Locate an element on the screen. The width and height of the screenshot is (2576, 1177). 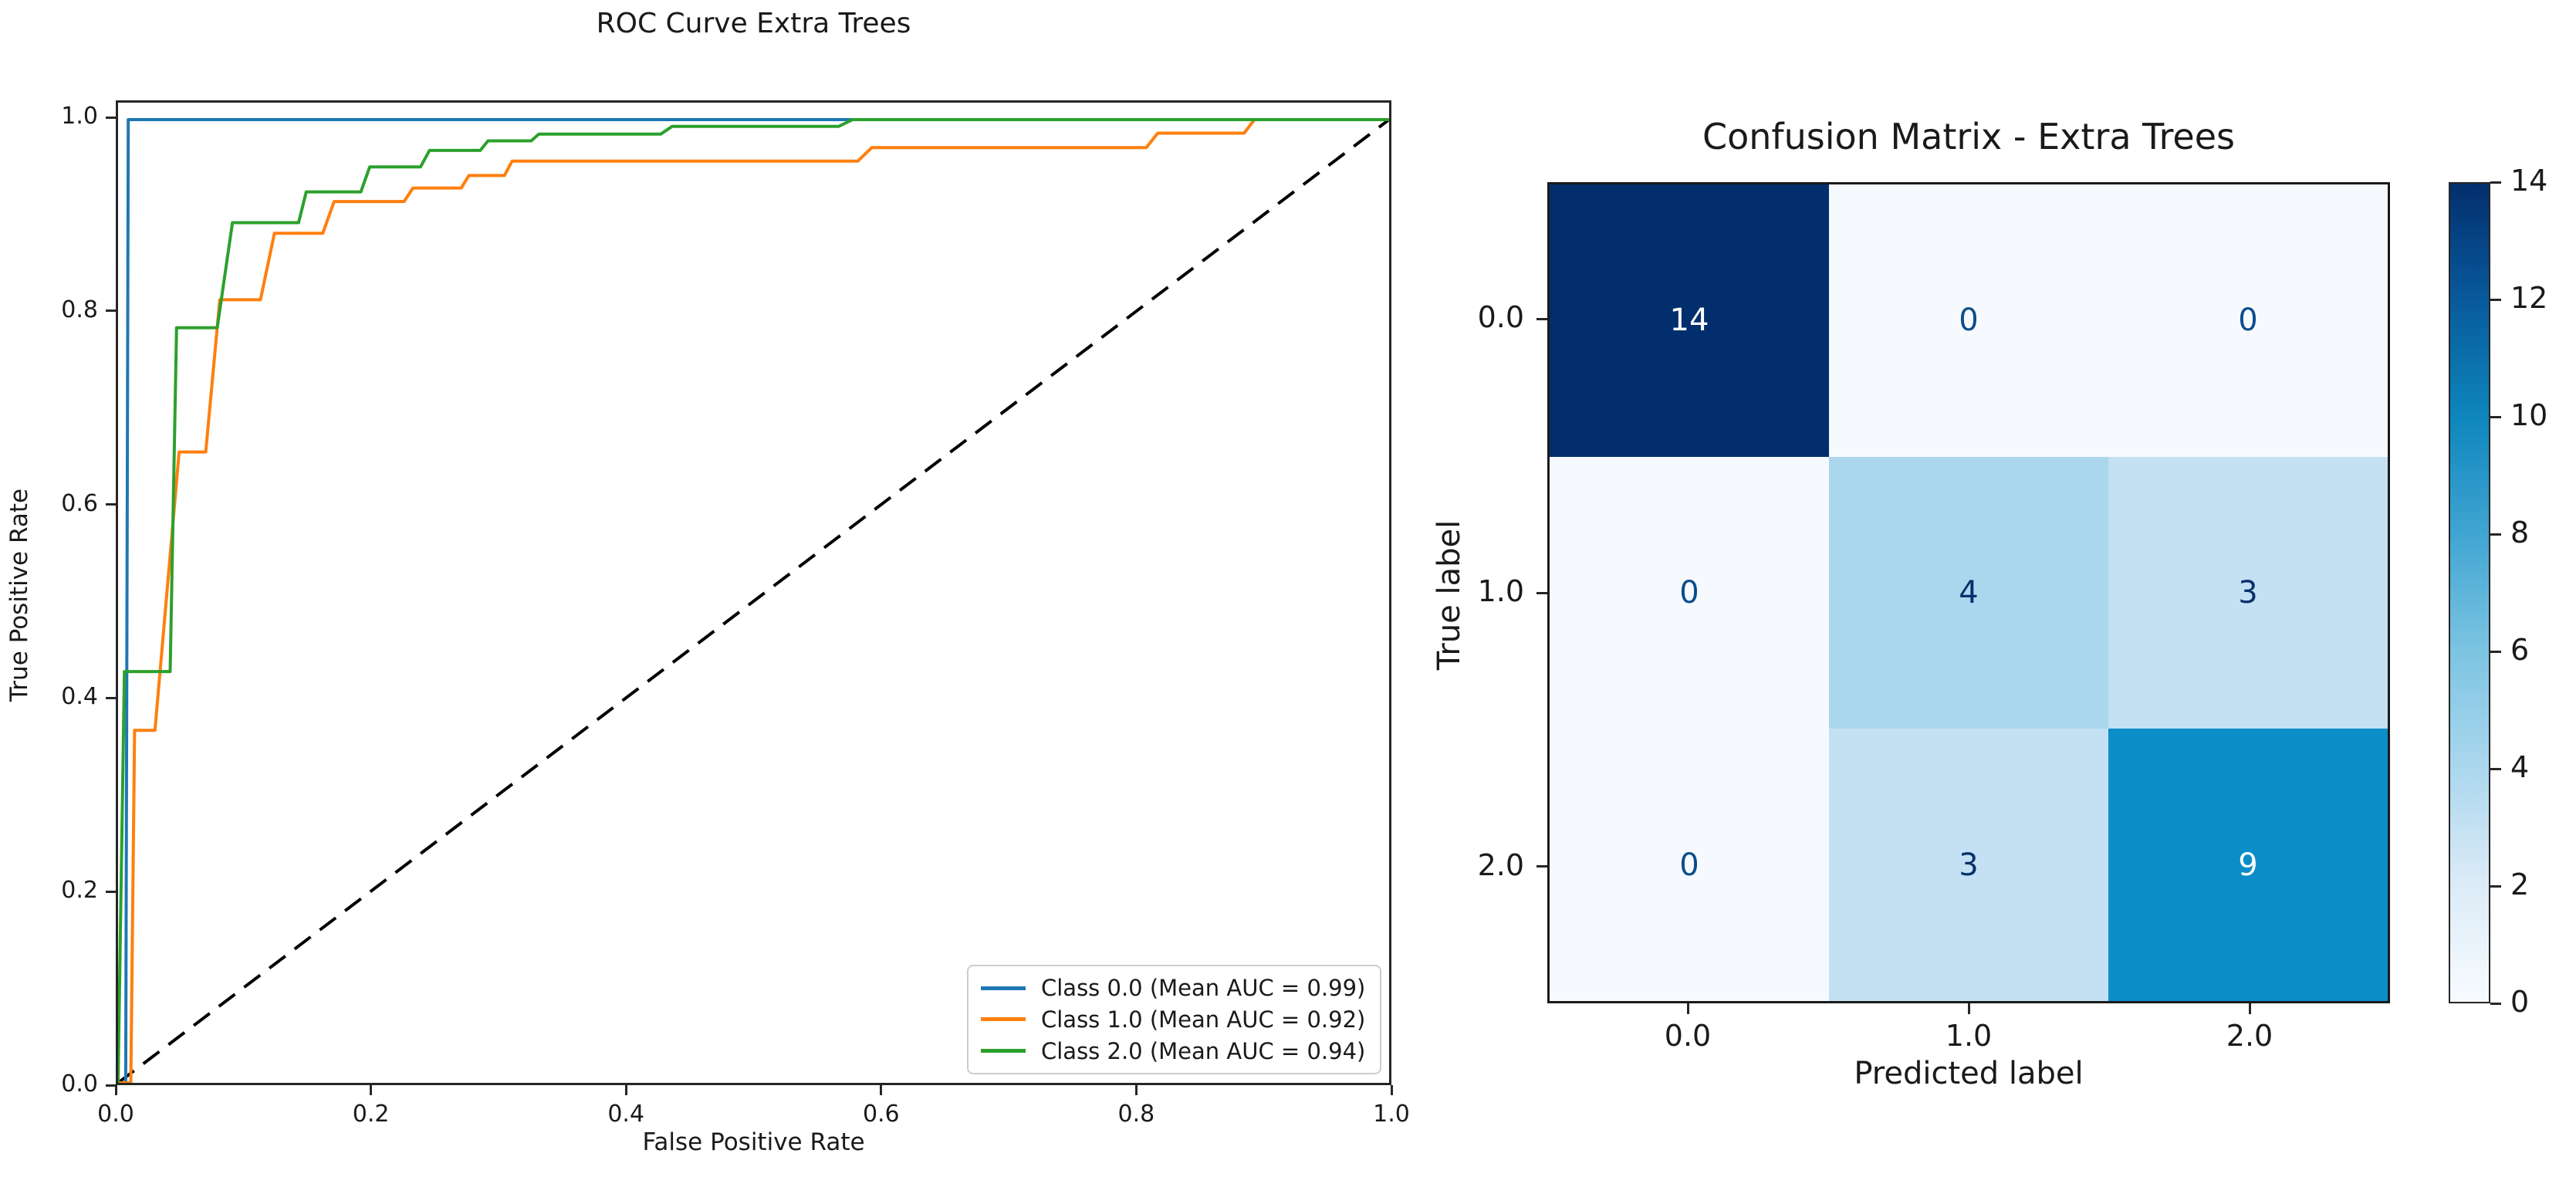
cm-cell-r1c1: 4 is located at coordinates (1968, 592).